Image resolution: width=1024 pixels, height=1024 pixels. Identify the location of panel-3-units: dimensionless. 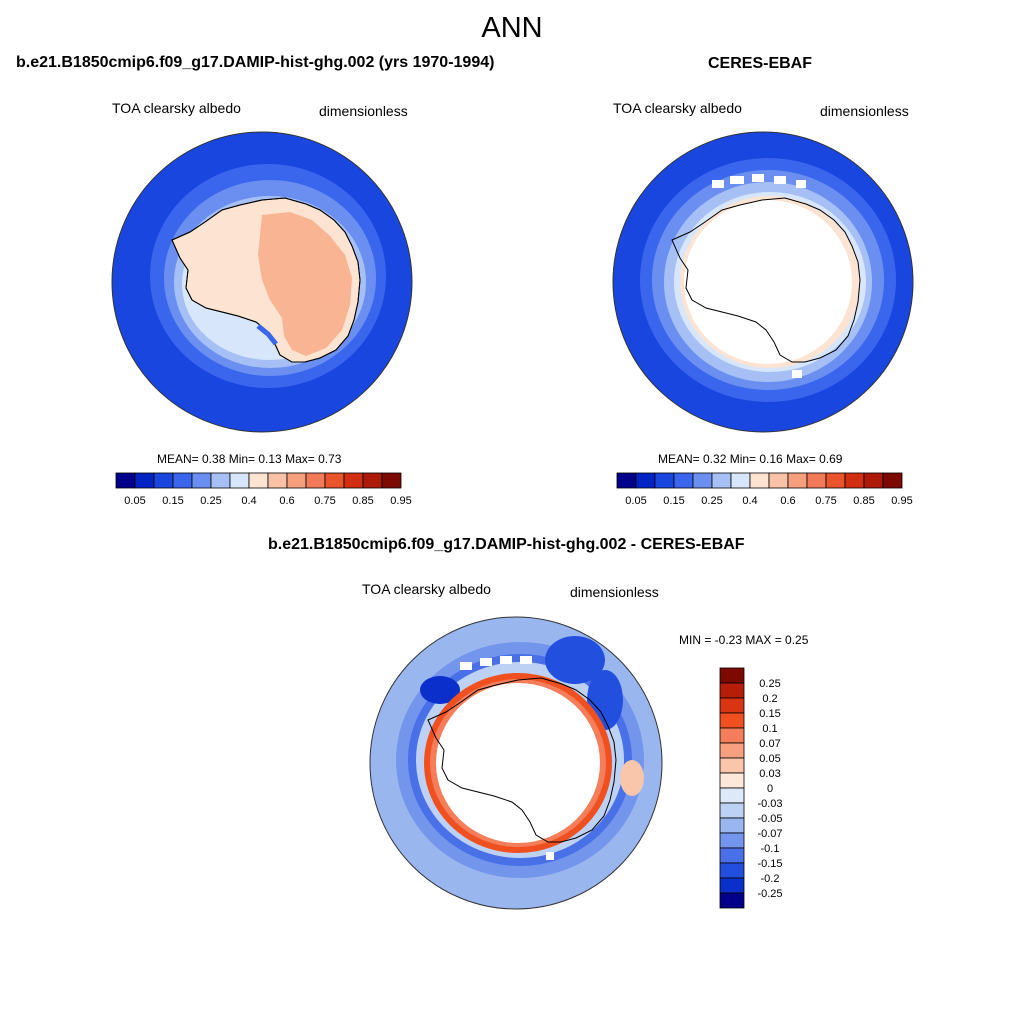
(614, 592).